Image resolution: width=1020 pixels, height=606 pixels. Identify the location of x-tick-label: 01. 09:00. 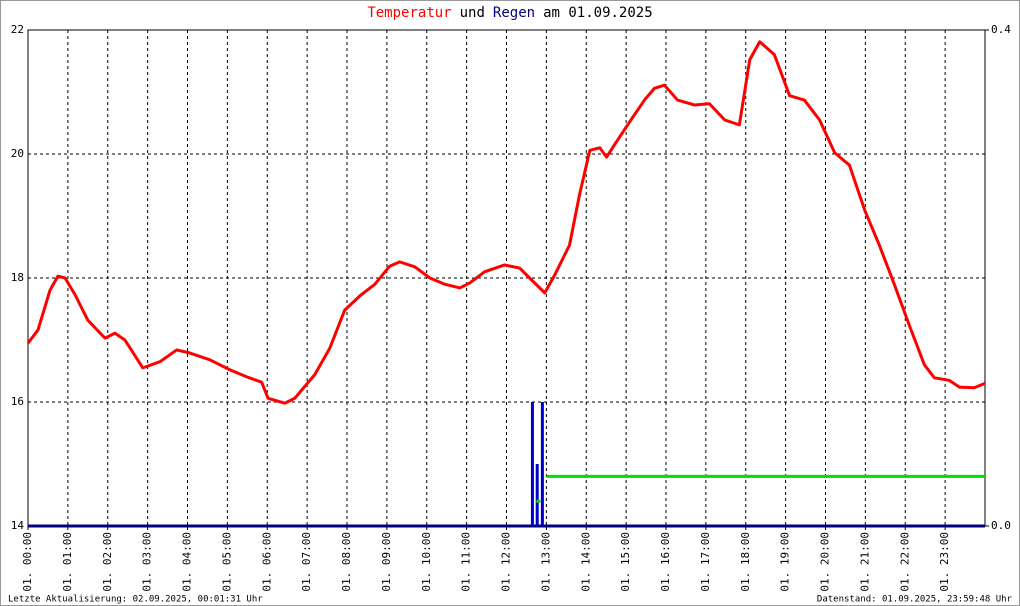
(386, 562).